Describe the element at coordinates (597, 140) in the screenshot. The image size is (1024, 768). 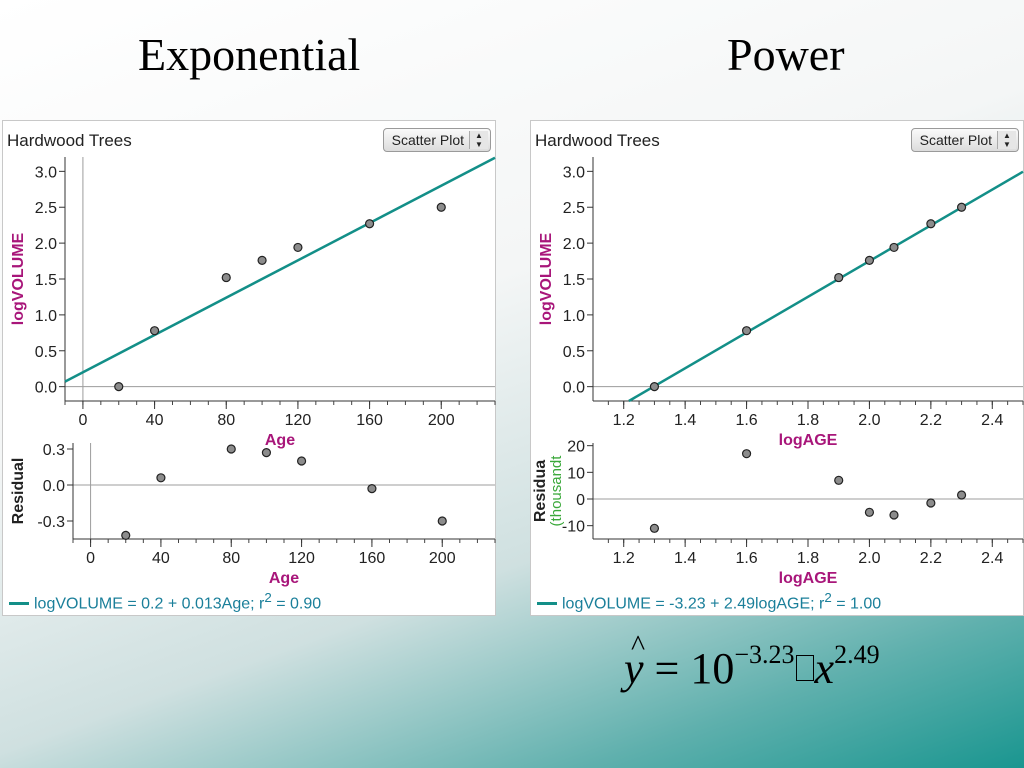
I see `panel-title: Hardwood Trees` at that location.